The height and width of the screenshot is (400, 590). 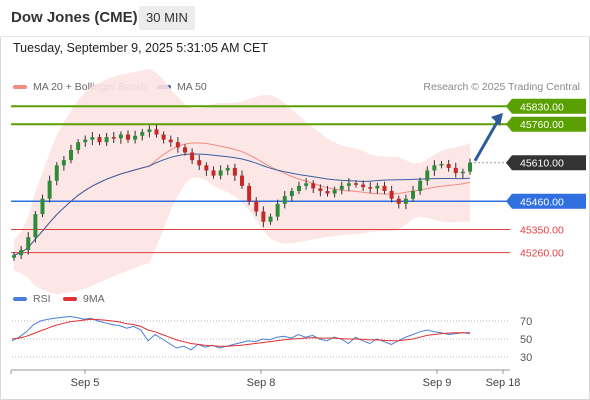 What do you see at coordinates (542, 164) in the screenshot?
I see `price-tag-label-3: 45610.00` at bounding box center [542, 164].